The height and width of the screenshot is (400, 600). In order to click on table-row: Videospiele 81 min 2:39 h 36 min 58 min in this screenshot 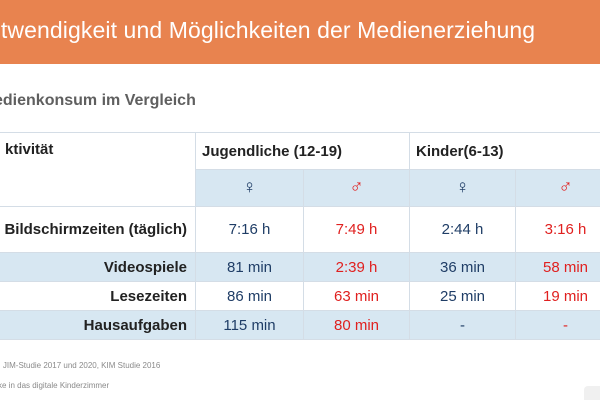, I will do `click(300, 267)`.